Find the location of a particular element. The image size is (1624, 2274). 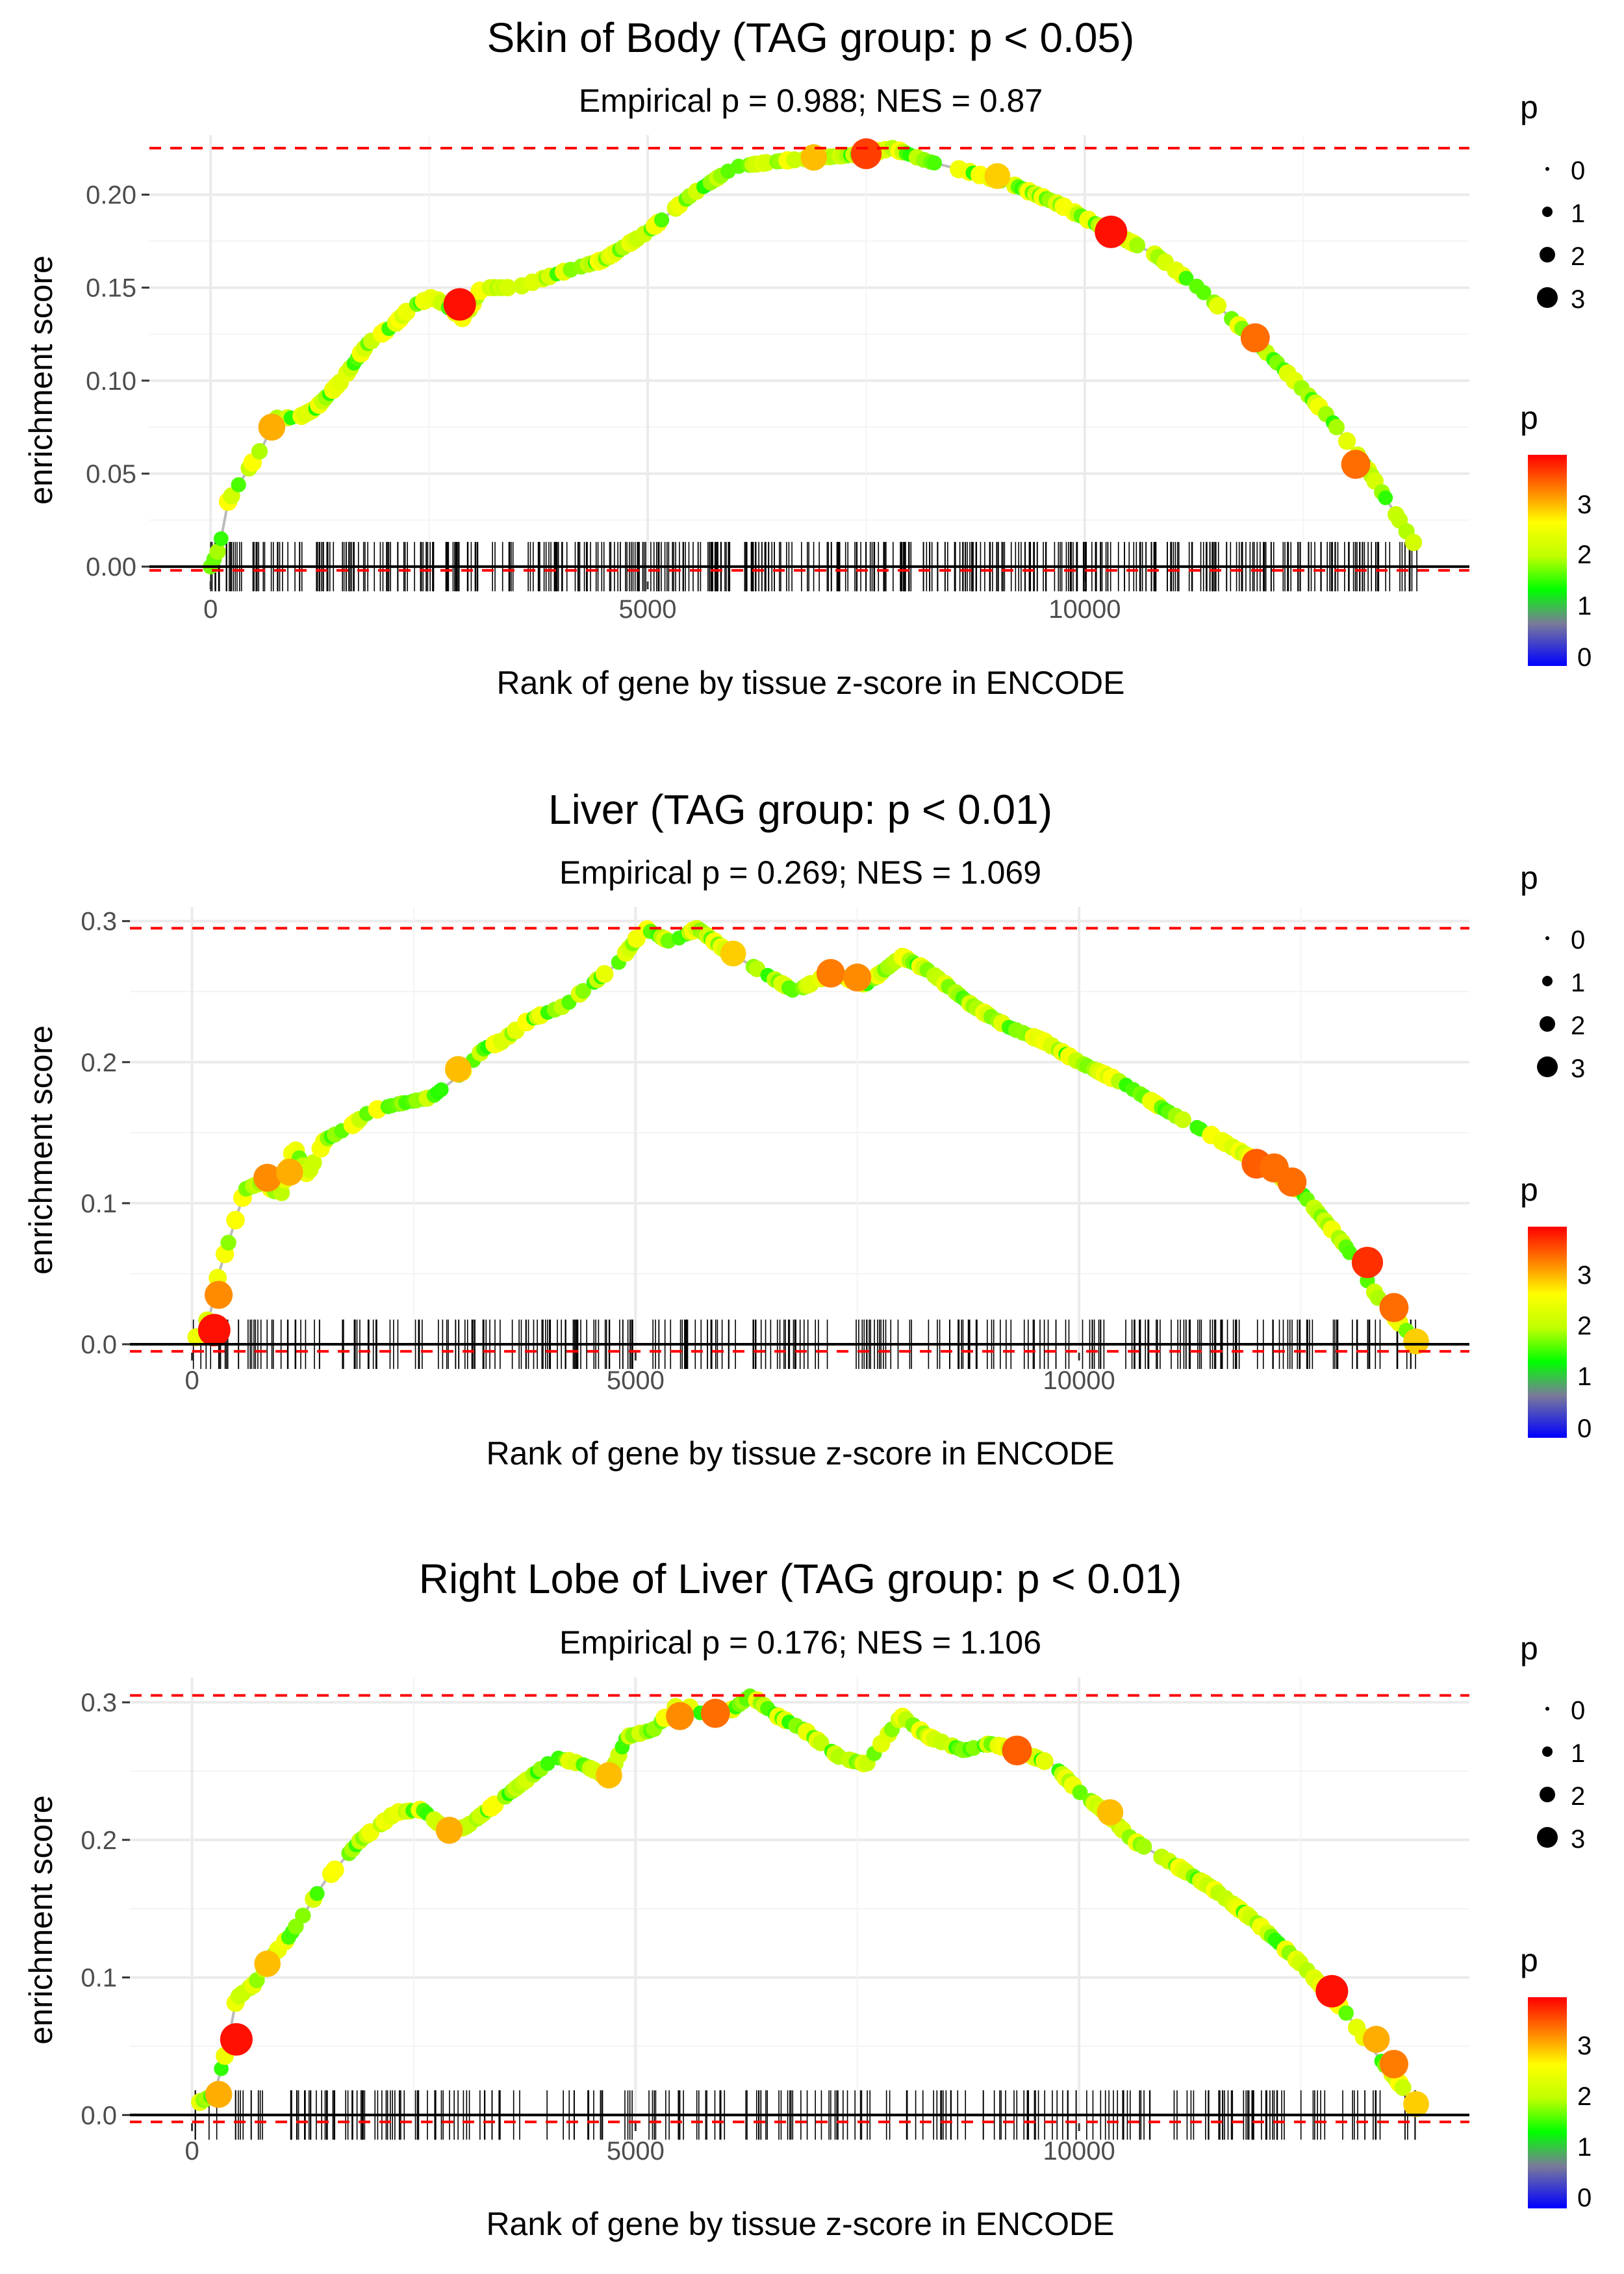

panel-title: Liver (TAG group: p < 0.01) is located at coordinates (800, 809).